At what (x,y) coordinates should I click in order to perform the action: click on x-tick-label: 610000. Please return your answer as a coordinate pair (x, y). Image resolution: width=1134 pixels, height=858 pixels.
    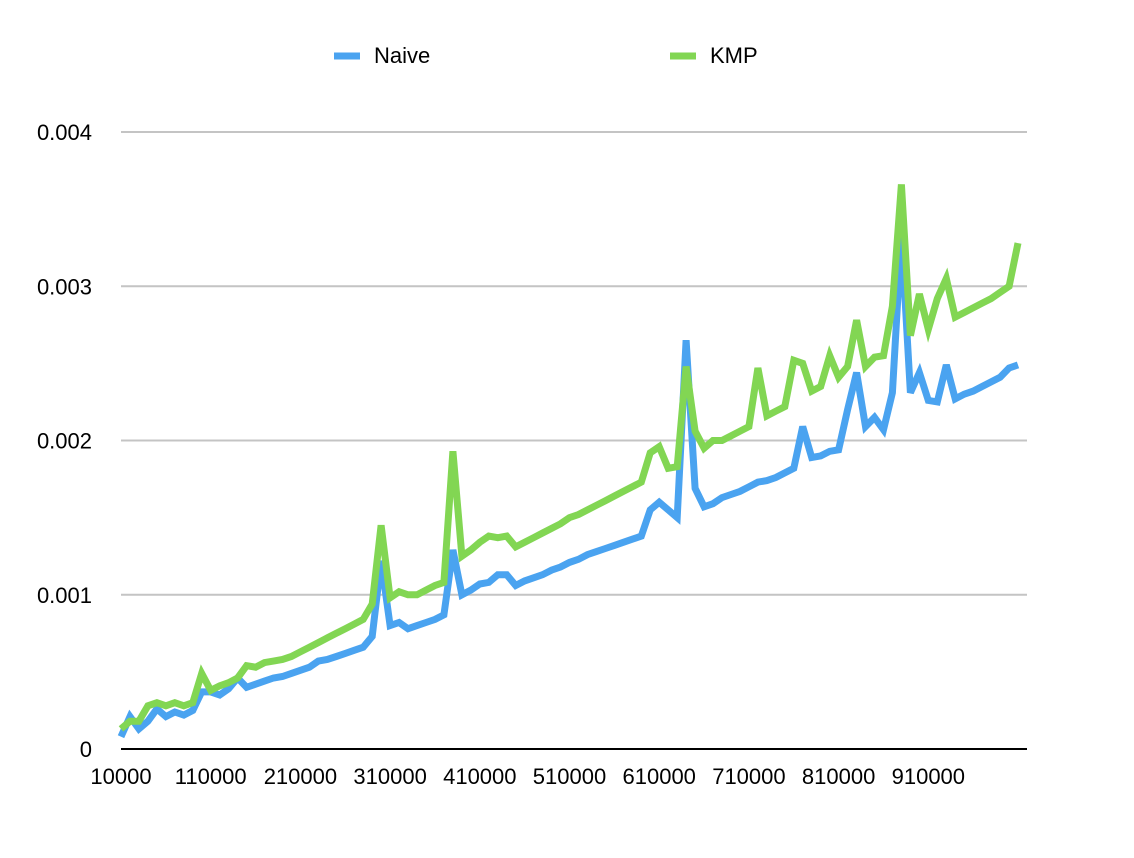
    Looking at the image, I should click on (659, 776).